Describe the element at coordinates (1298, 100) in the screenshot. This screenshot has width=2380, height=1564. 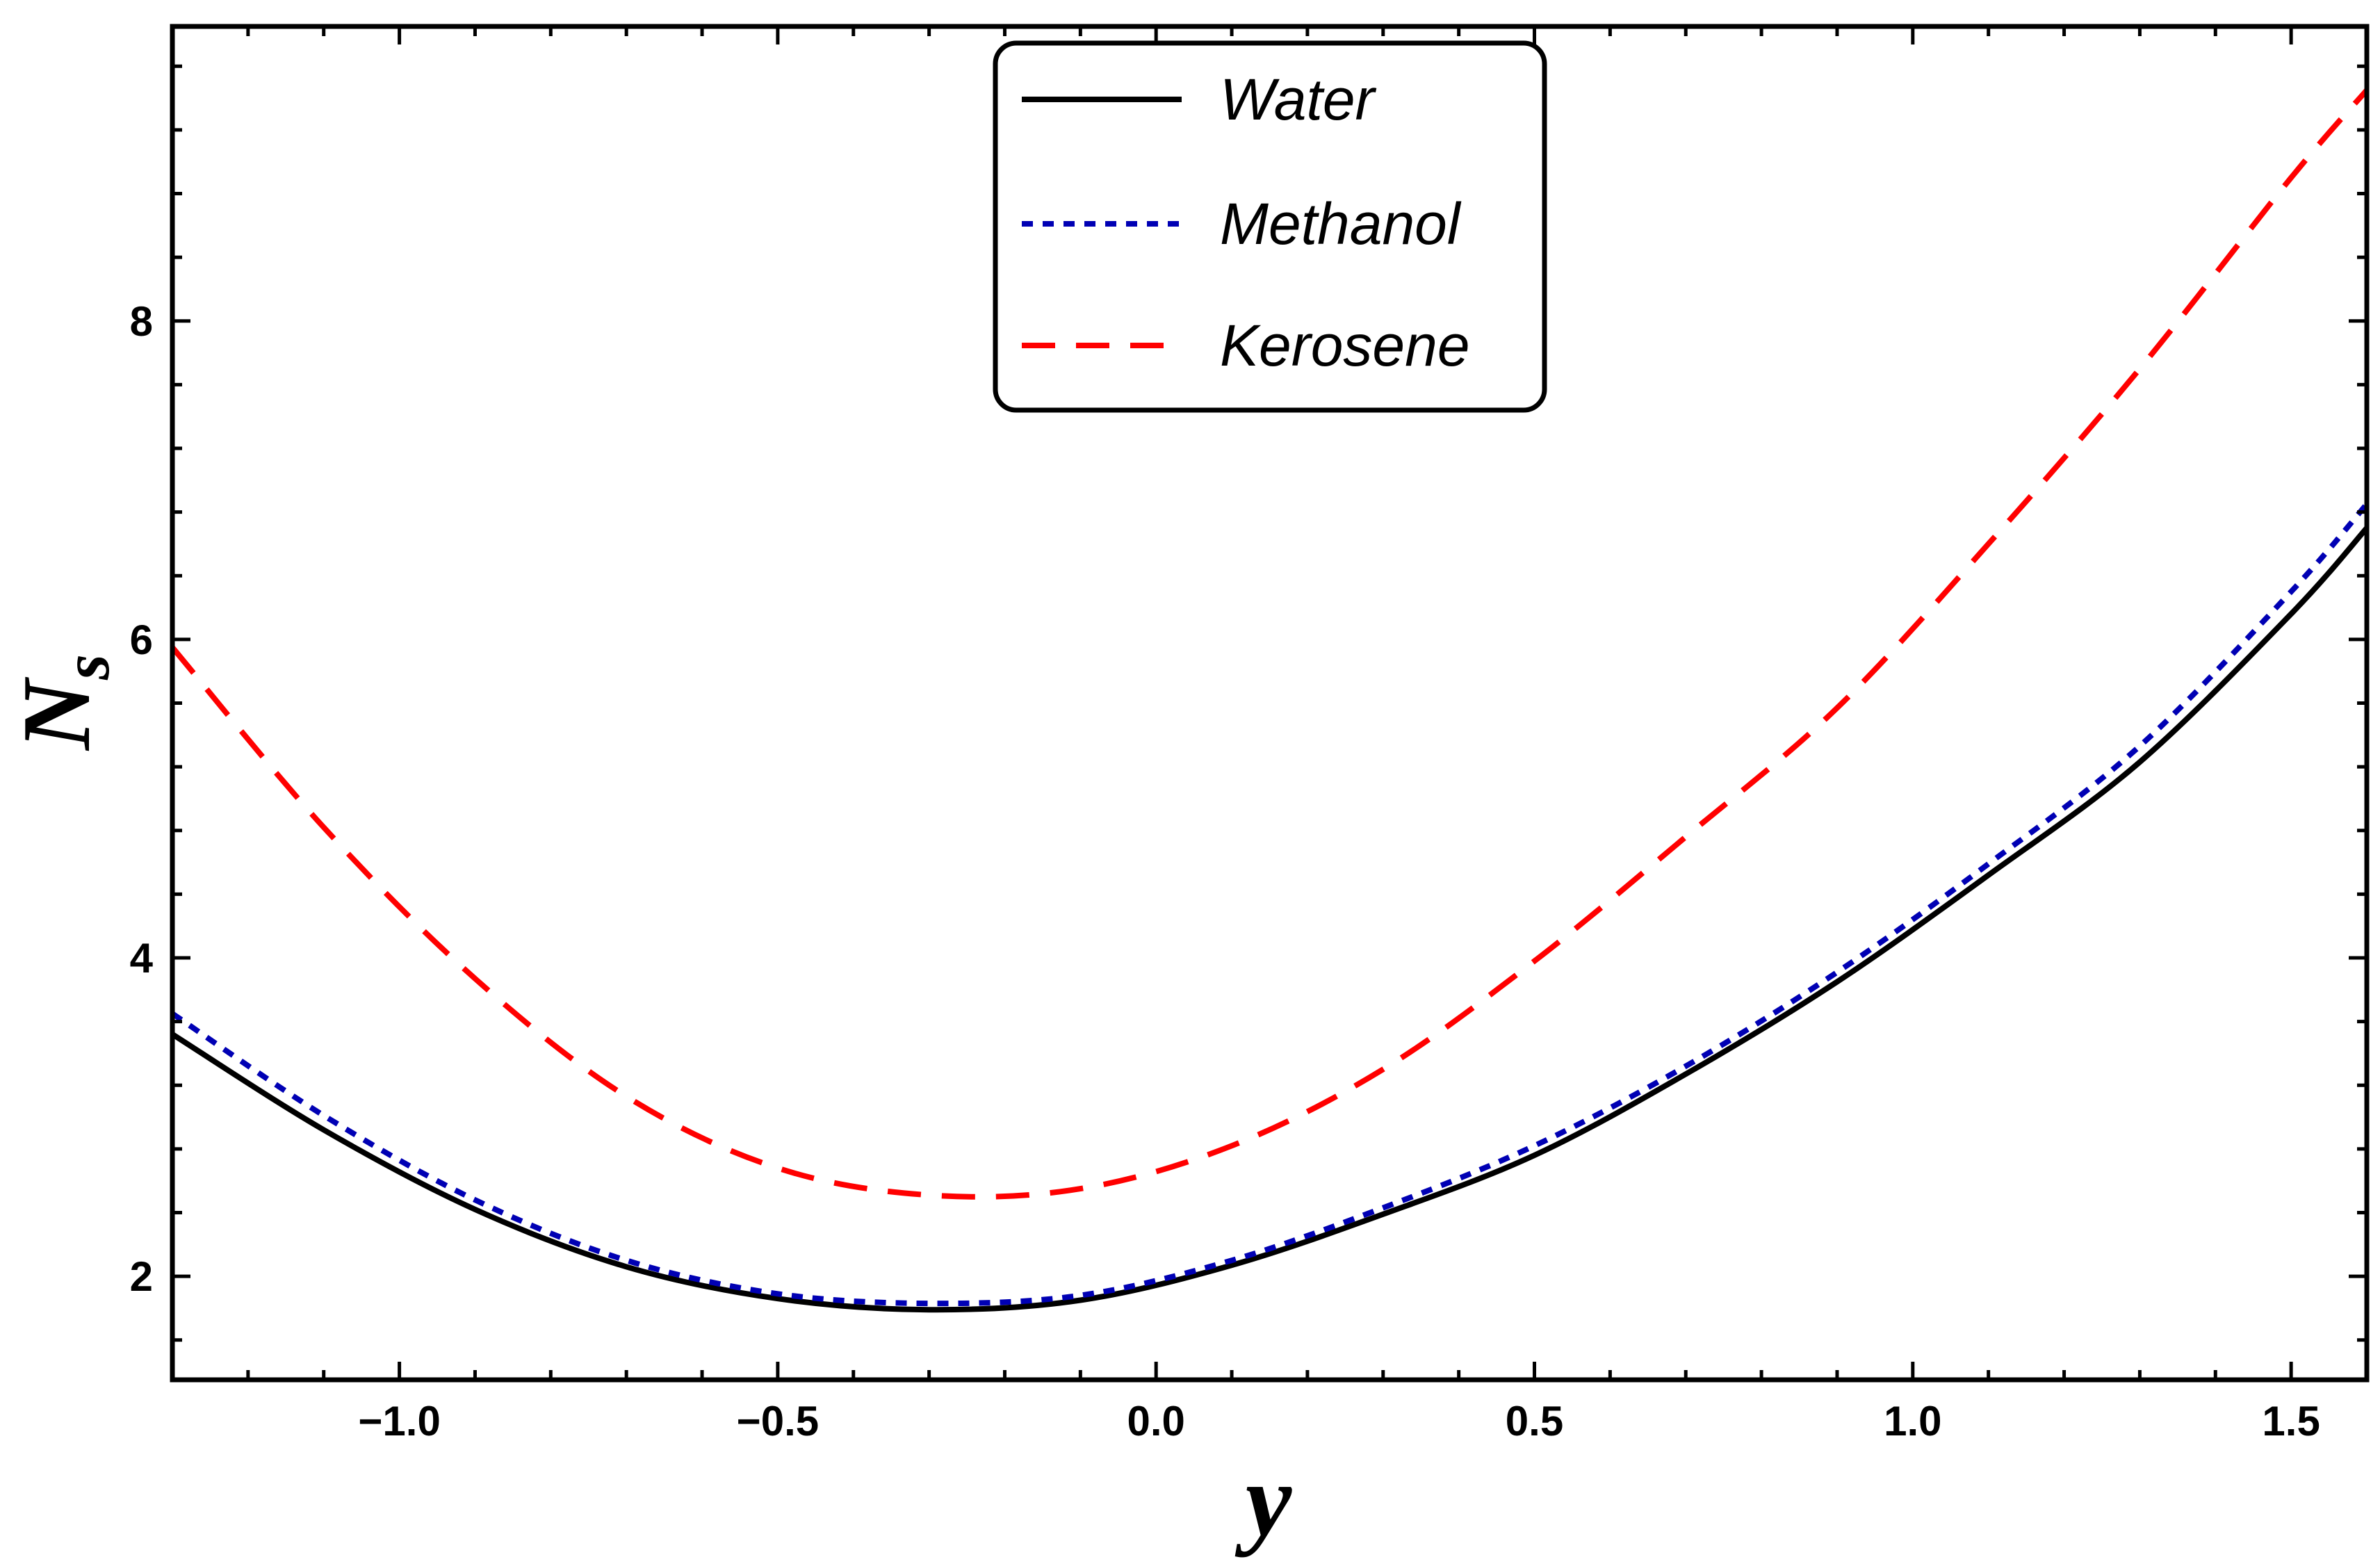
I see `legend-label-water: Water` at that location.